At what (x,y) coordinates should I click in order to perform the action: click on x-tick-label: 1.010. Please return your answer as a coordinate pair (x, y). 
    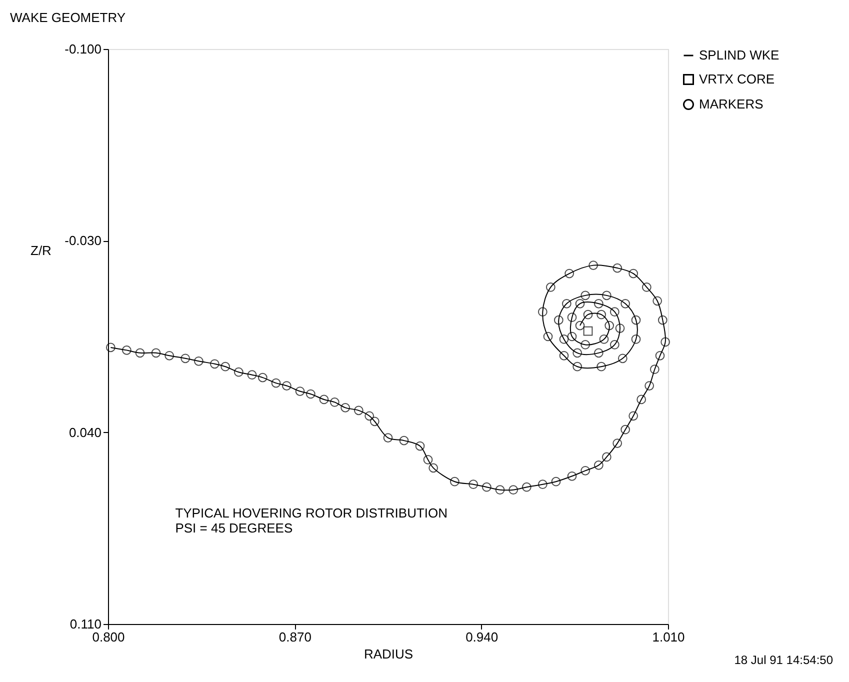
    Looking at the image, I should click on (668, 637).